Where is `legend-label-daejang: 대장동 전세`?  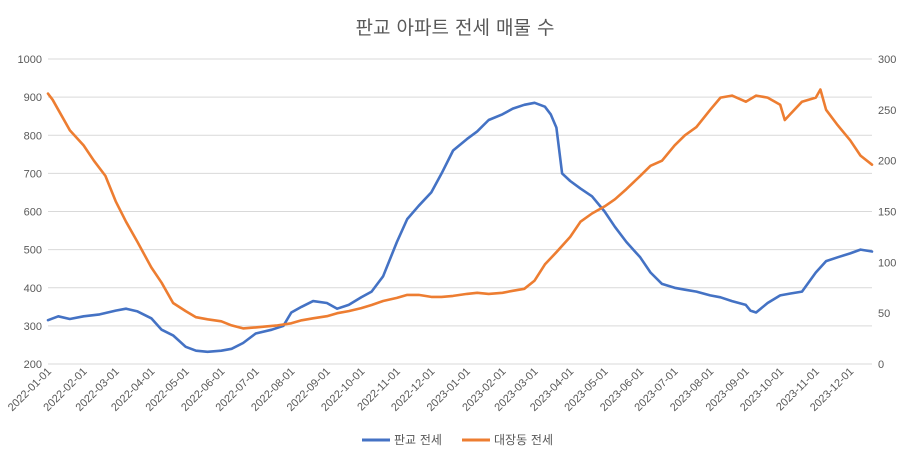
legend-label-daejang: 대장동 전세 is located at coordinates (523, 440).